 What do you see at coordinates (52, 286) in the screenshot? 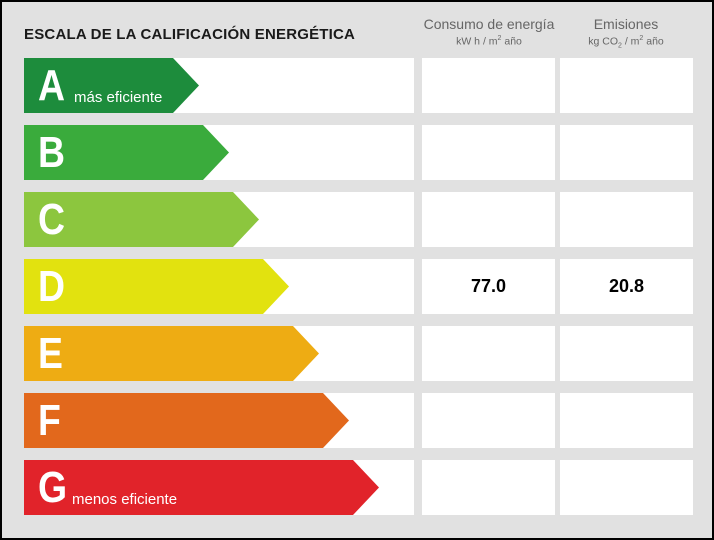
I see `rating-letter: D` at bounding box center [52, 286].